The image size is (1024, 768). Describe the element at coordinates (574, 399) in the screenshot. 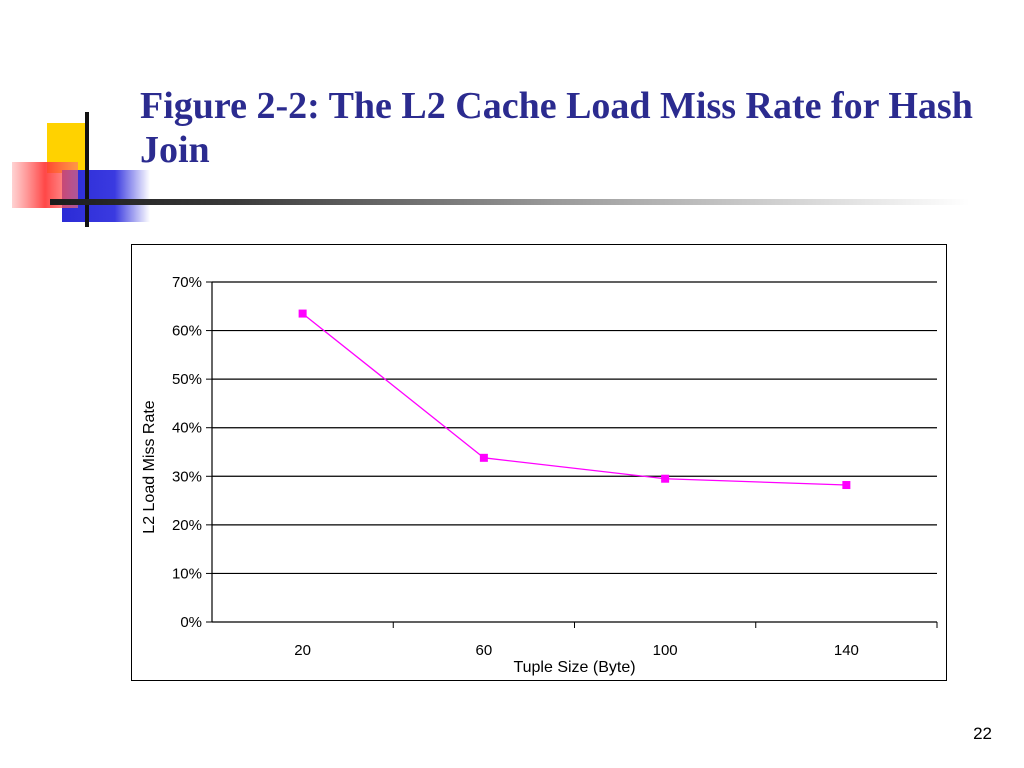

I see `series-line` at that location.